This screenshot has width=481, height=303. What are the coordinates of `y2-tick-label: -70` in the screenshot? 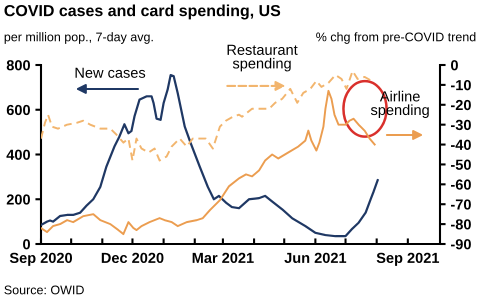 It's located at (460, 204).